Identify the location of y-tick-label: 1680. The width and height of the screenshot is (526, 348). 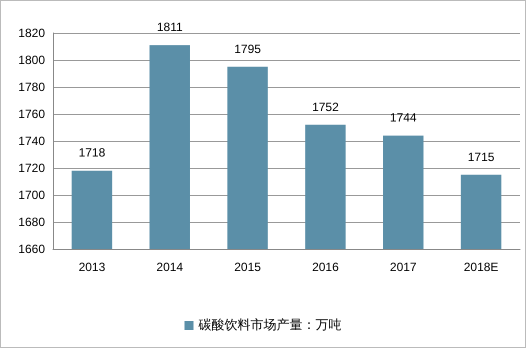
(32, 222).